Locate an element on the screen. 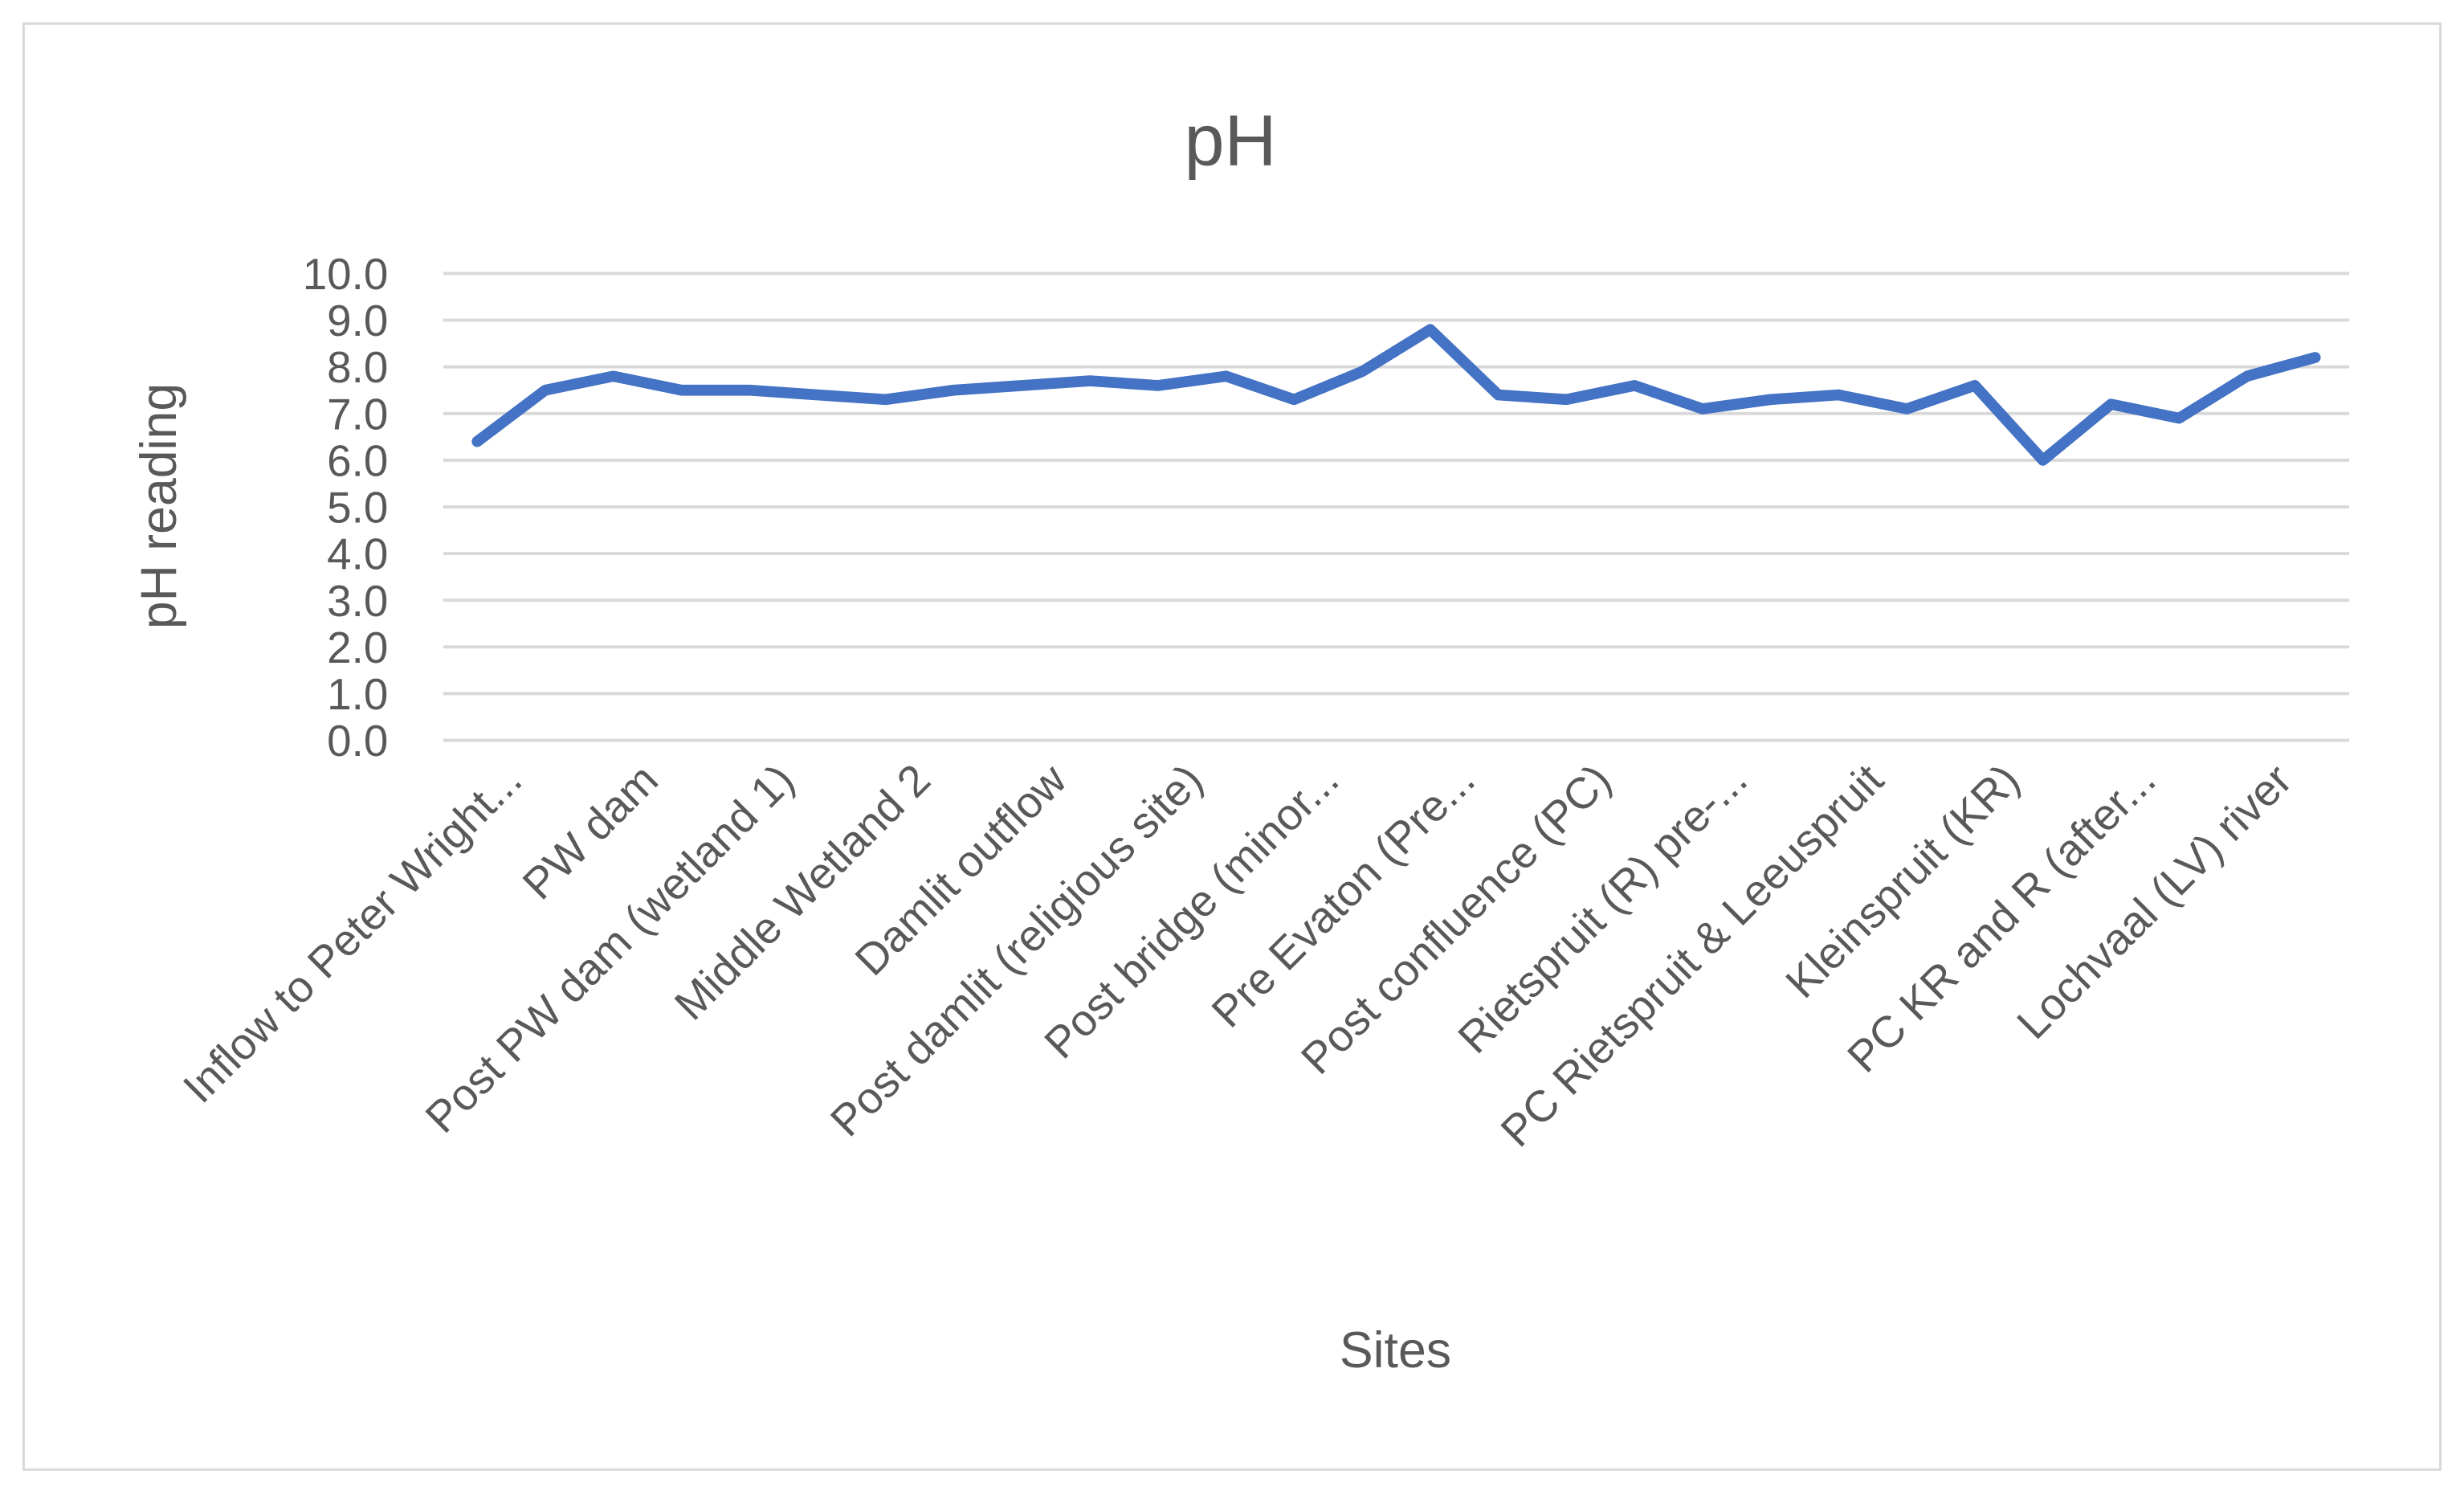  y-tick-label: 8.0 is located at coordinates (357, 367).